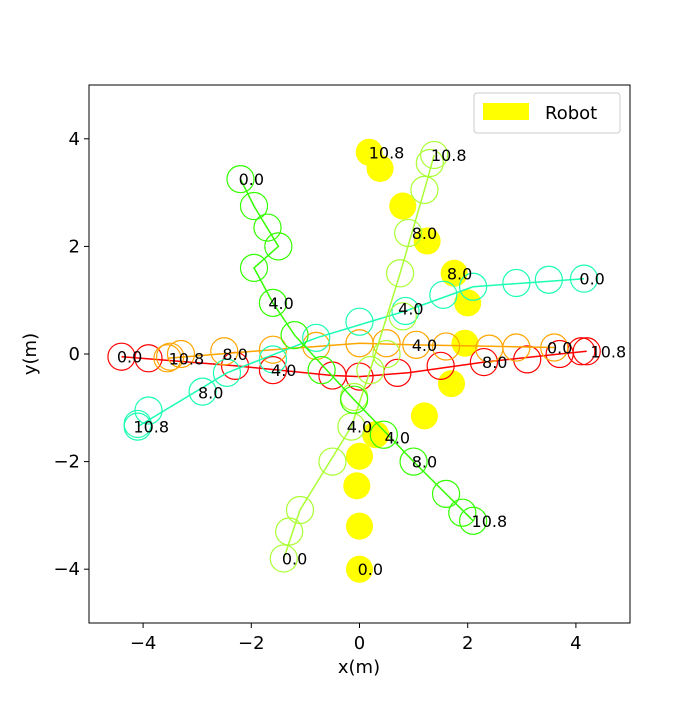 This screenshot has height=705, width=700. Describe the element at coordinates (143, 643) in the screenshot. I see `x-tick-label: −4` at that location.